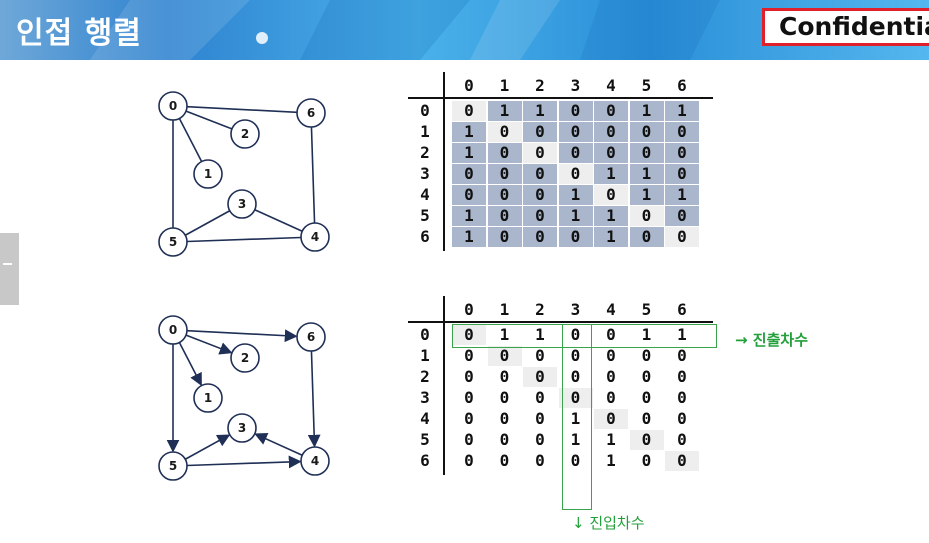 This screenshot has height=543, width=929. I want to click on out-degree-label: → 진출차수, so click(771, 340).